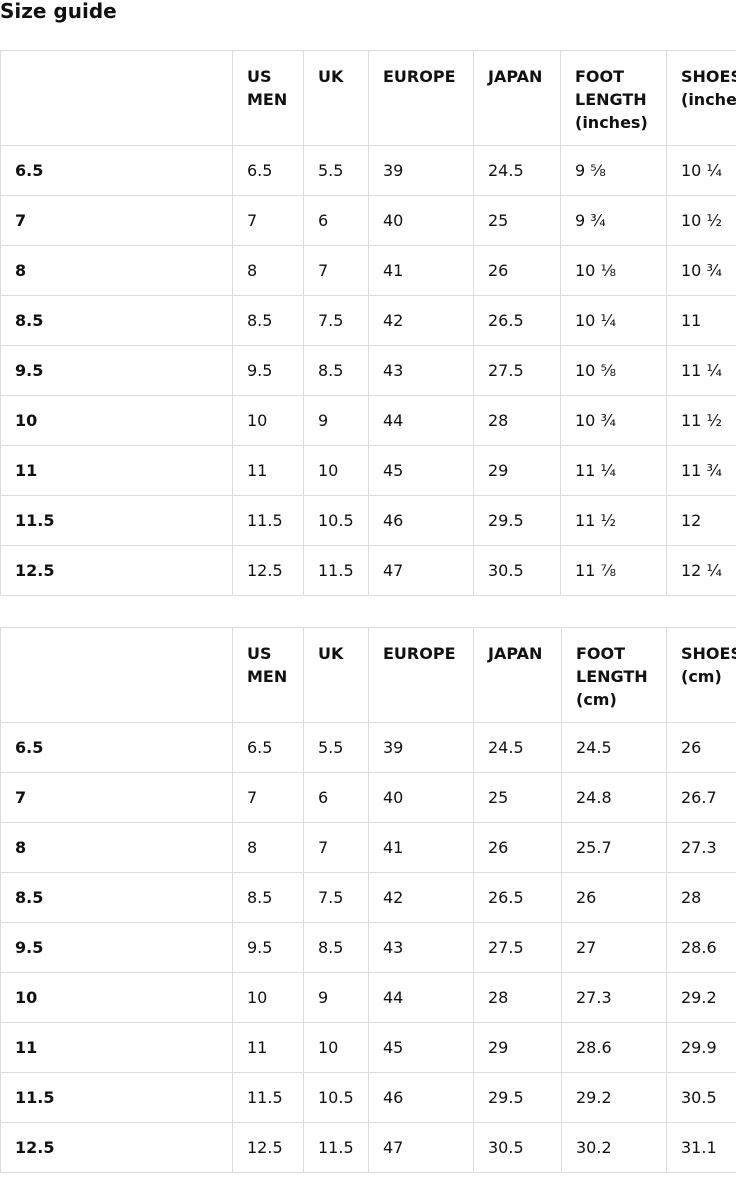  I want to click on table-row: 12.5 12.5 11.5 47 30.5 11 ⅞ 12 ¼, so click(368, 570).